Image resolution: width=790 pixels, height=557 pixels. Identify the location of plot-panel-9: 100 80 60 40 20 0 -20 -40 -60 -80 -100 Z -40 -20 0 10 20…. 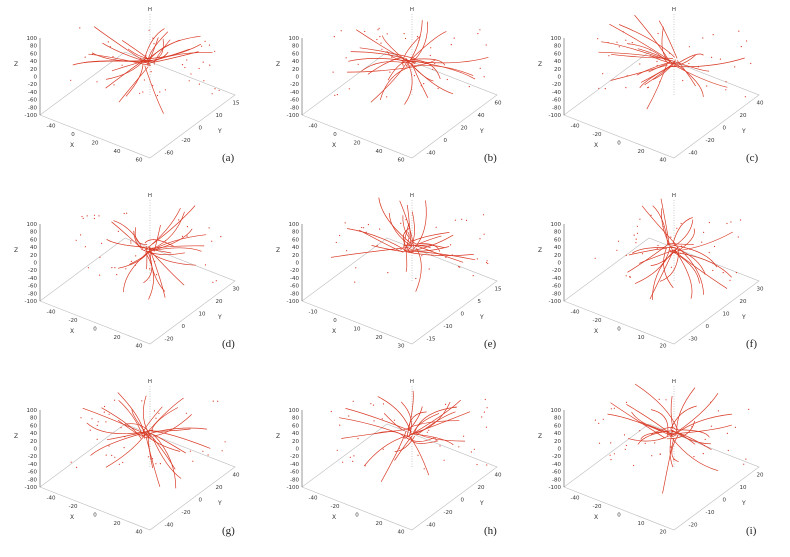
(649, 459).